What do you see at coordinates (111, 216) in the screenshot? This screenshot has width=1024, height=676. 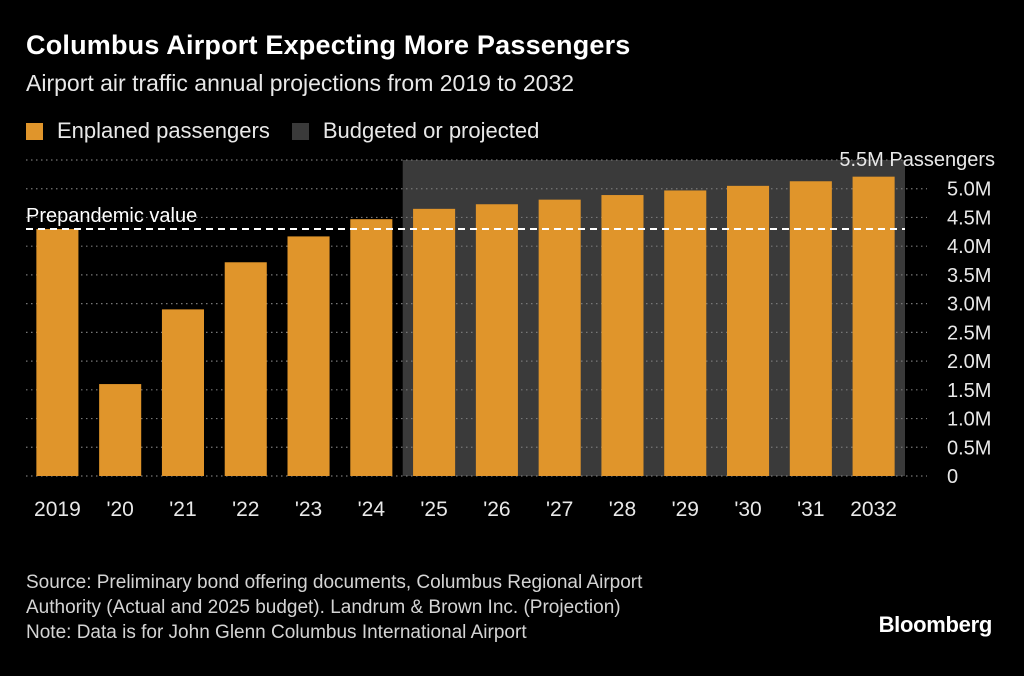 I see `prepandemic-label: Prepandemic value` at bounding box center [111, 216].